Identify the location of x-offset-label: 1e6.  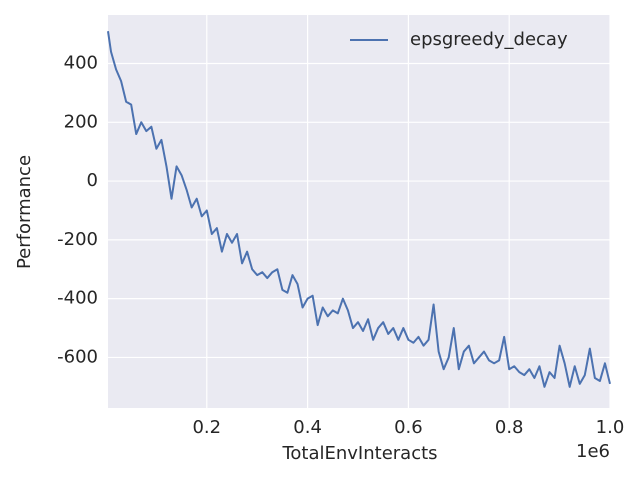
(593, 451).